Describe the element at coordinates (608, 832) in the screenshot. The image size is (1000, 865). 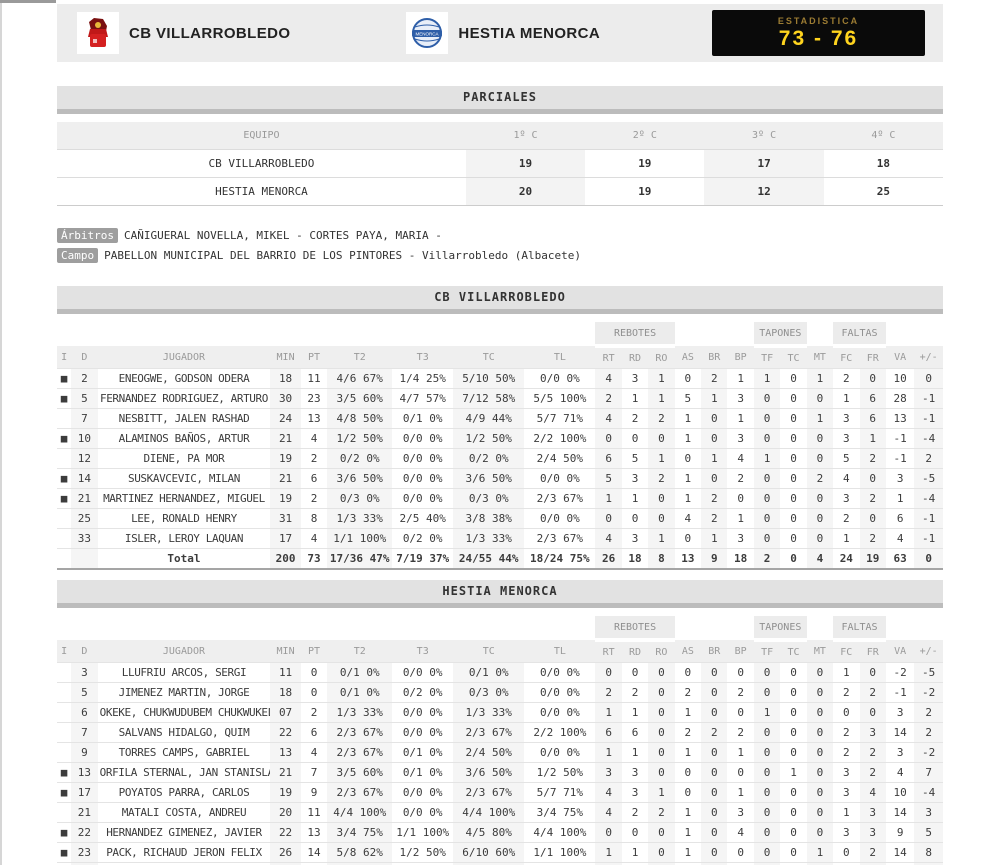
I see `stat-rt: 0` at that location.